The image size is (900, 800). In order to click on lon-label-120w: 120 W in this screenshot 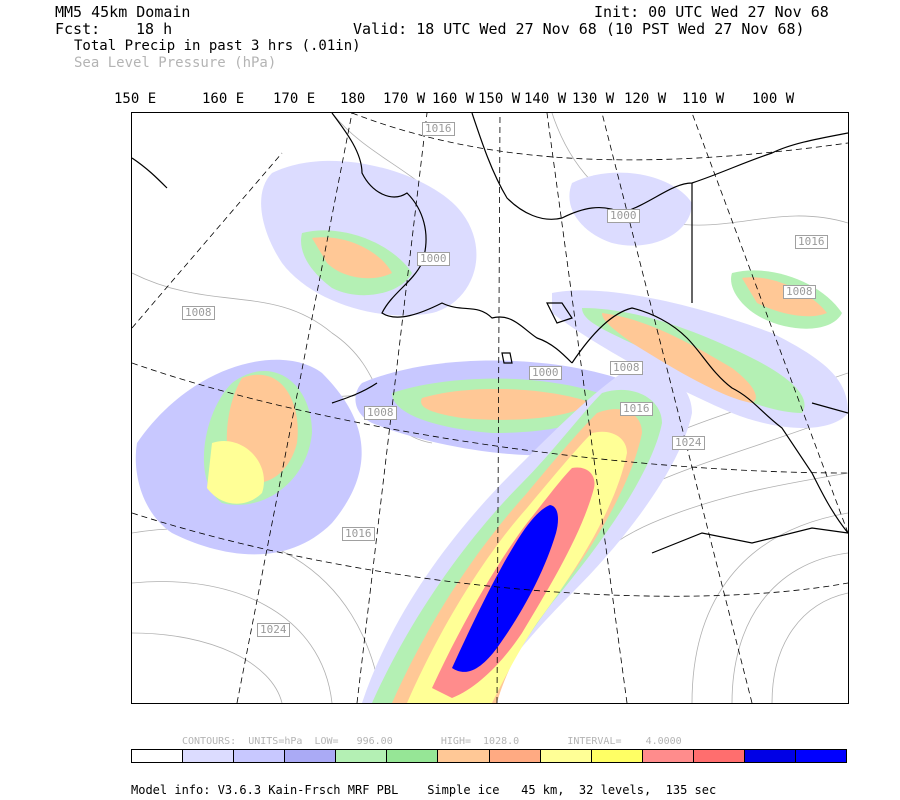, I will do `click(645, 99)`.